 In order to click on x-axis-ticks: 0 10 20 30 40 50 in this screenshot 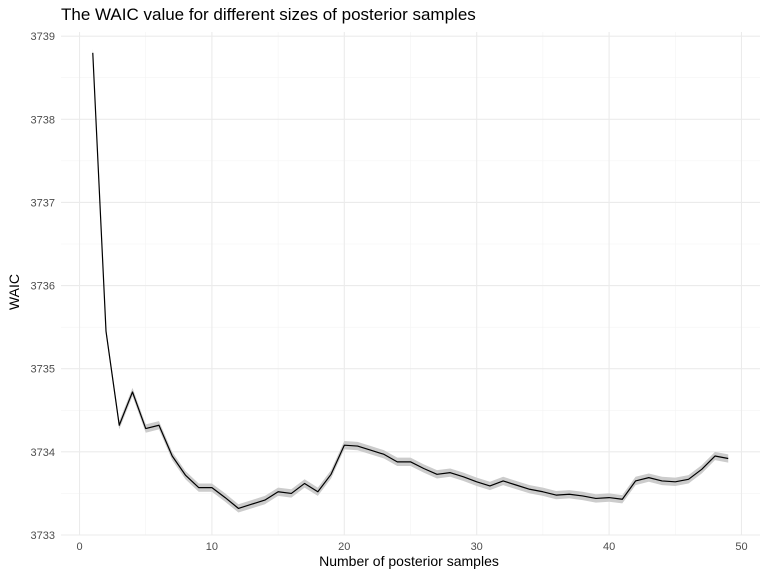, I will do `click(411, 547)`.